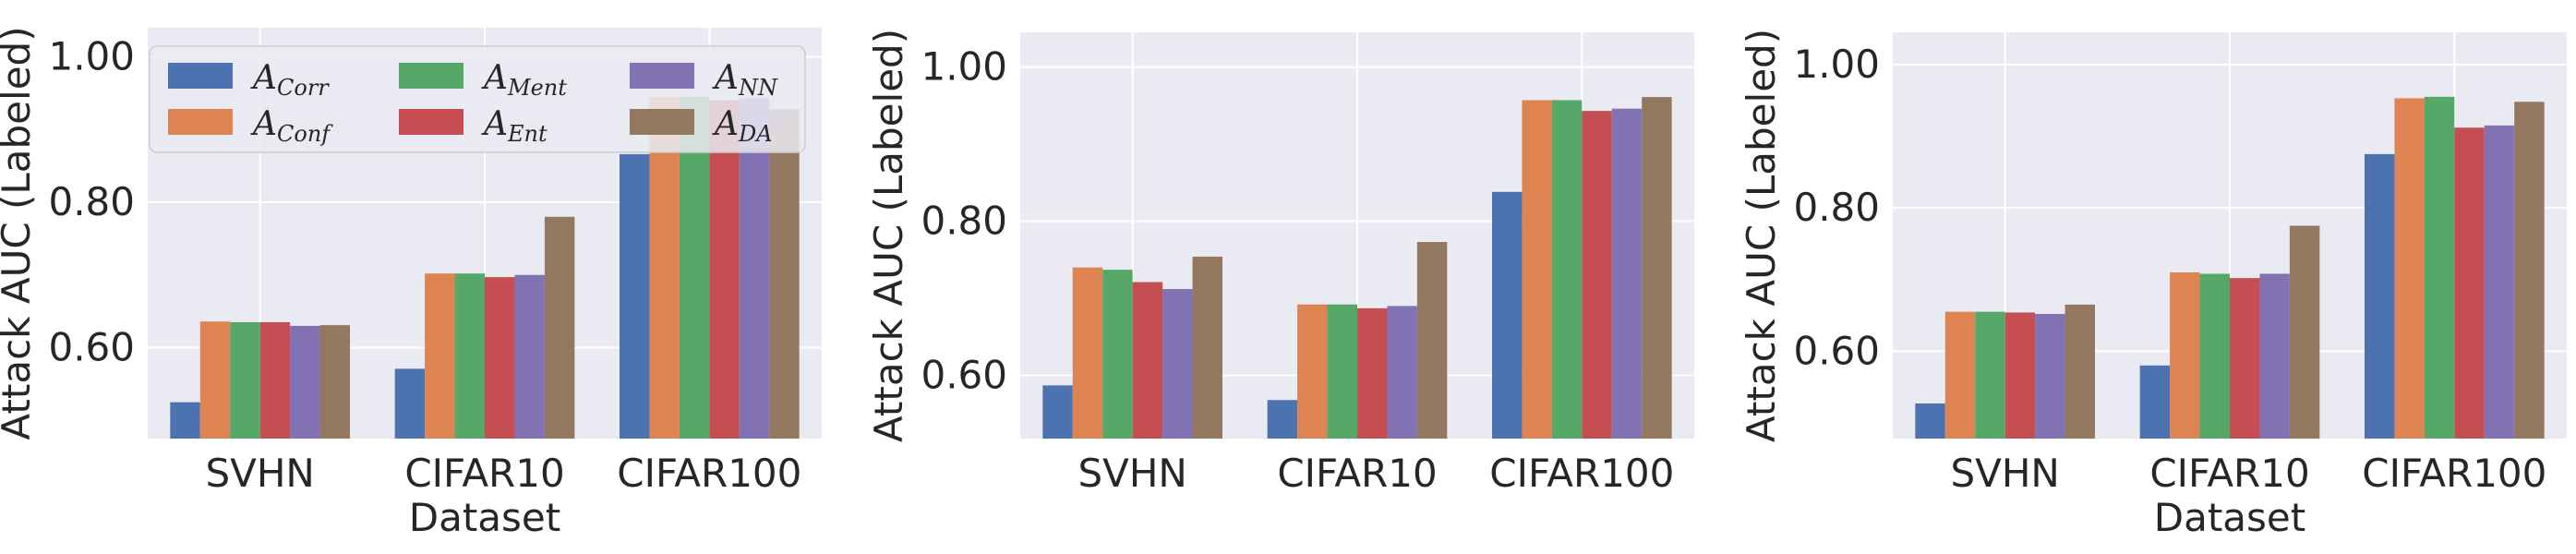 The image size is (2576, 554). I want to click on legend-swatch-corr, so click(200, 76).